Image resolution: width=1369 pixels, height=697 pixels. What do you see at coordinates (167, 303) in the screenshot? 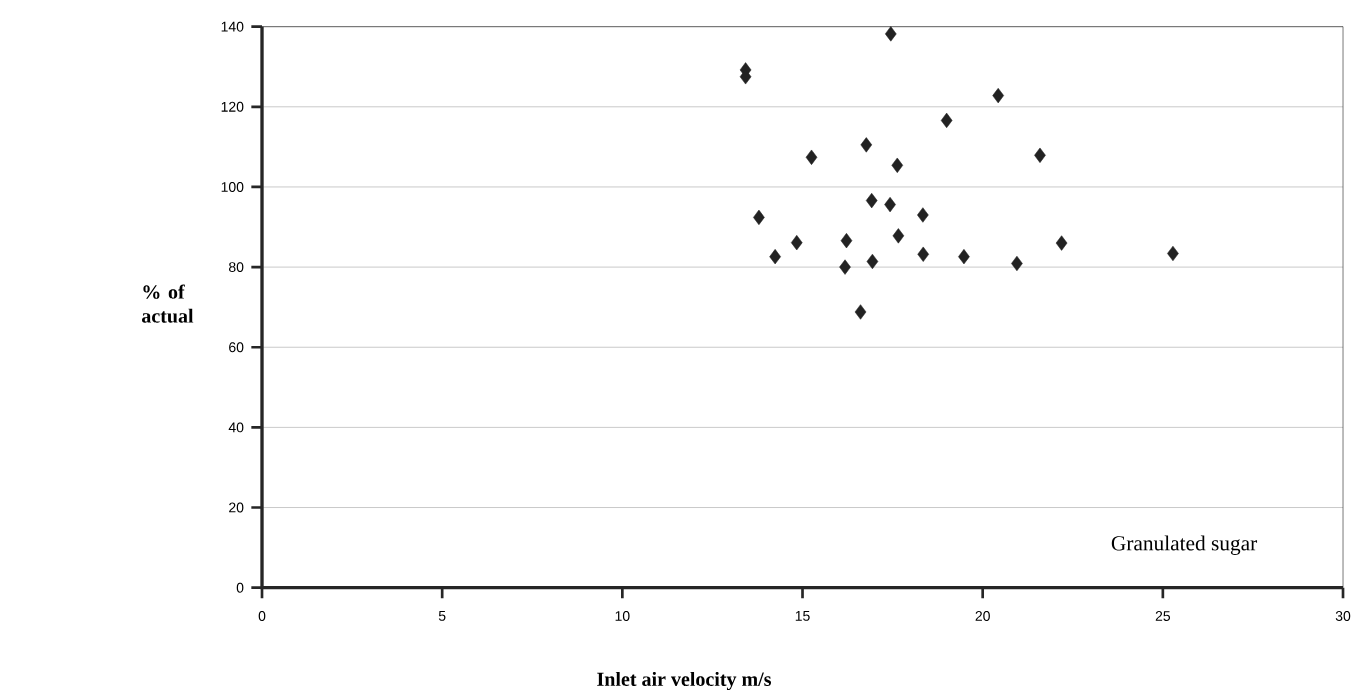
I see `y-axis-title: % of actual` at bounding box center [167, 303].